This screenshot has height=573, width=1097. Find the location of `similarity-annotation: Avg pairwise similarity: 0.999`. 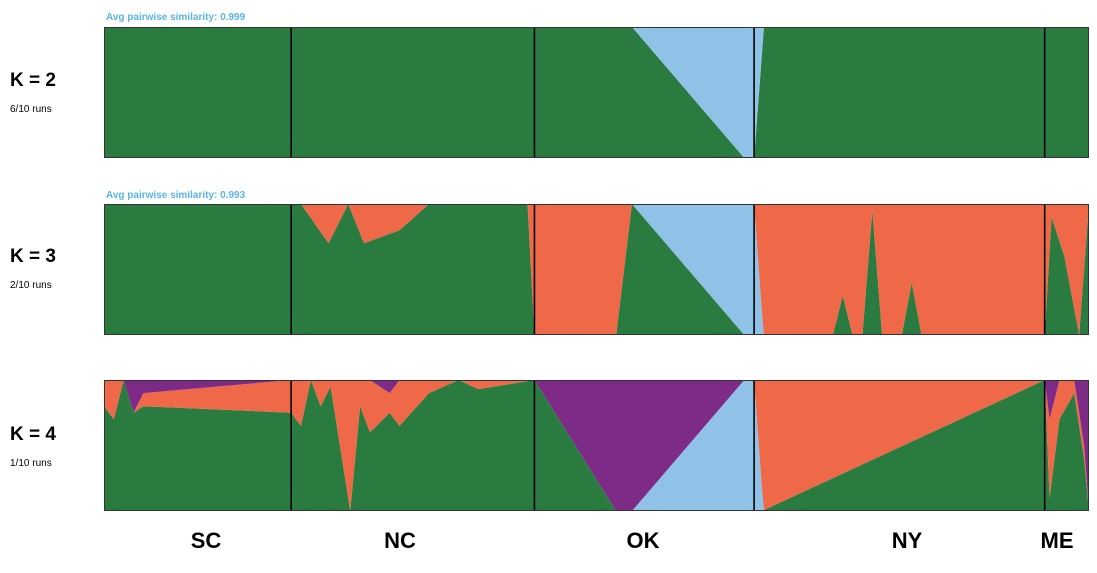

similarity-annotation: Avg pairwise similarity: 0.999 is located at coordinates (176, 17).